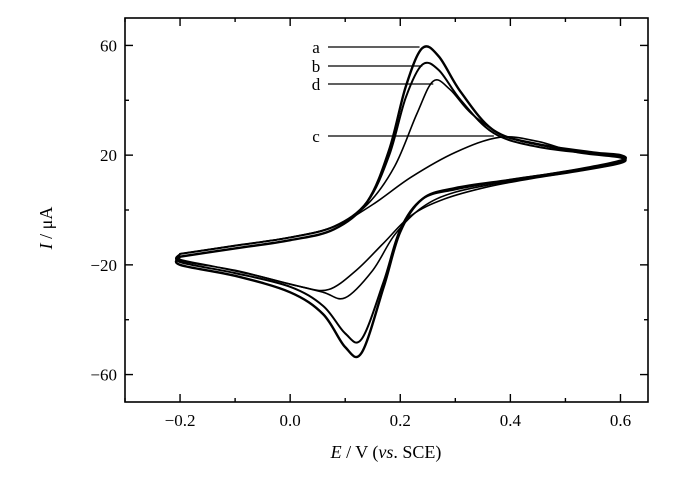 The height and width of the screenshot is (481, 700). Describe the element at coordinates (316, 66) in the screenshot. I see `annotation-label-b: b` at that location.